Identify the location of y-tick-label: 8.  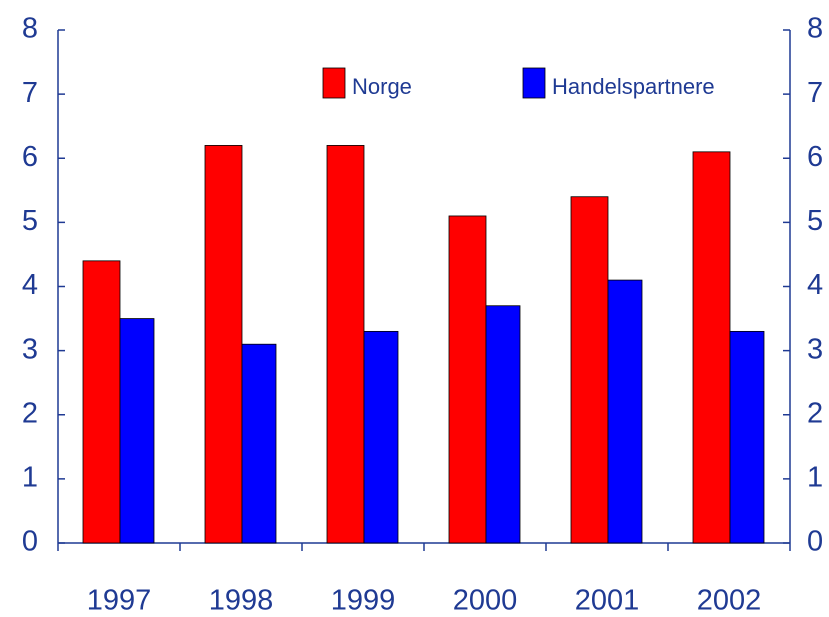
(30, 29).